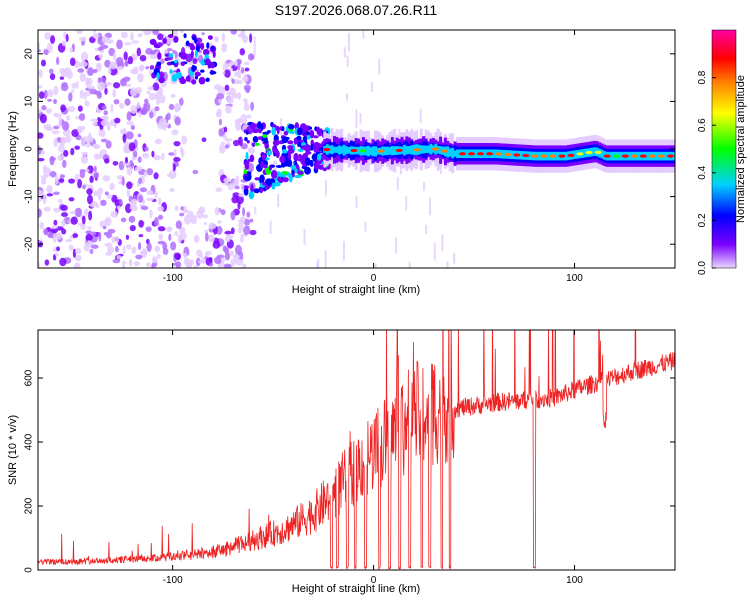 The image size is (750, 600). What do you see at coordinates (173, 278) in the screenshot?
I see `x-tick-label: -100` at bounding box center [173, 278].